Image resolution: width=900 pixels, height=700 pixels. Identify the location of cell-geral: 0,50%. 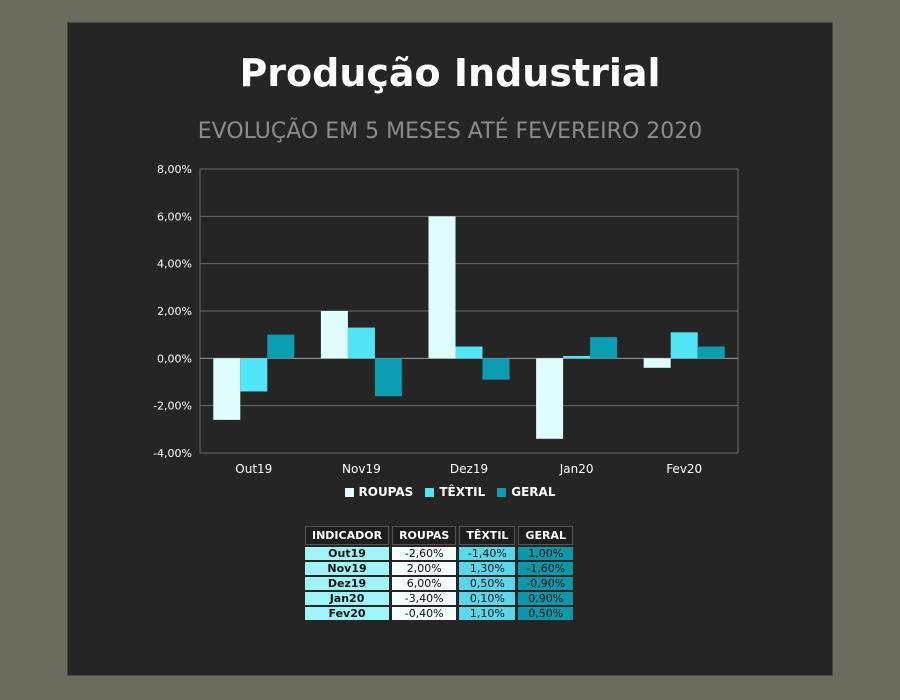
(545, 613).